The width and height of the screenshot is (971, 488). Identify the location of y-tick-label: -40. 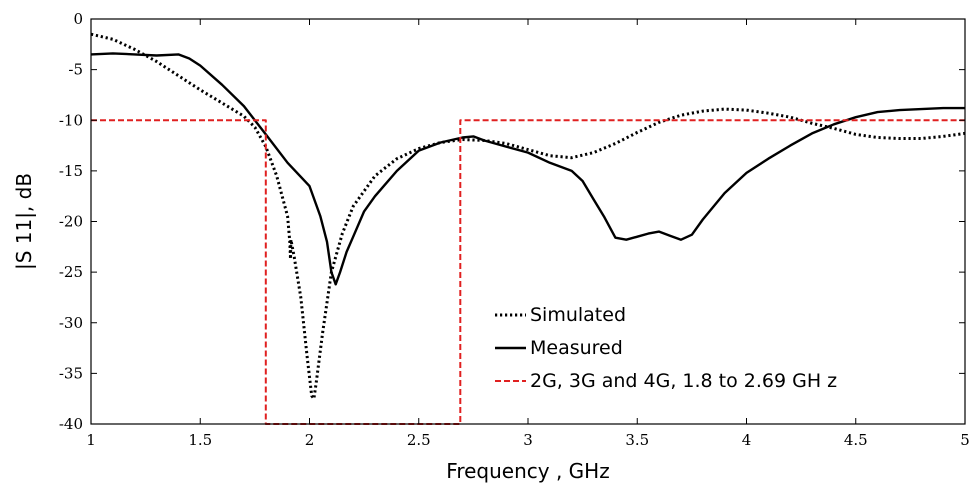
(71, 424).